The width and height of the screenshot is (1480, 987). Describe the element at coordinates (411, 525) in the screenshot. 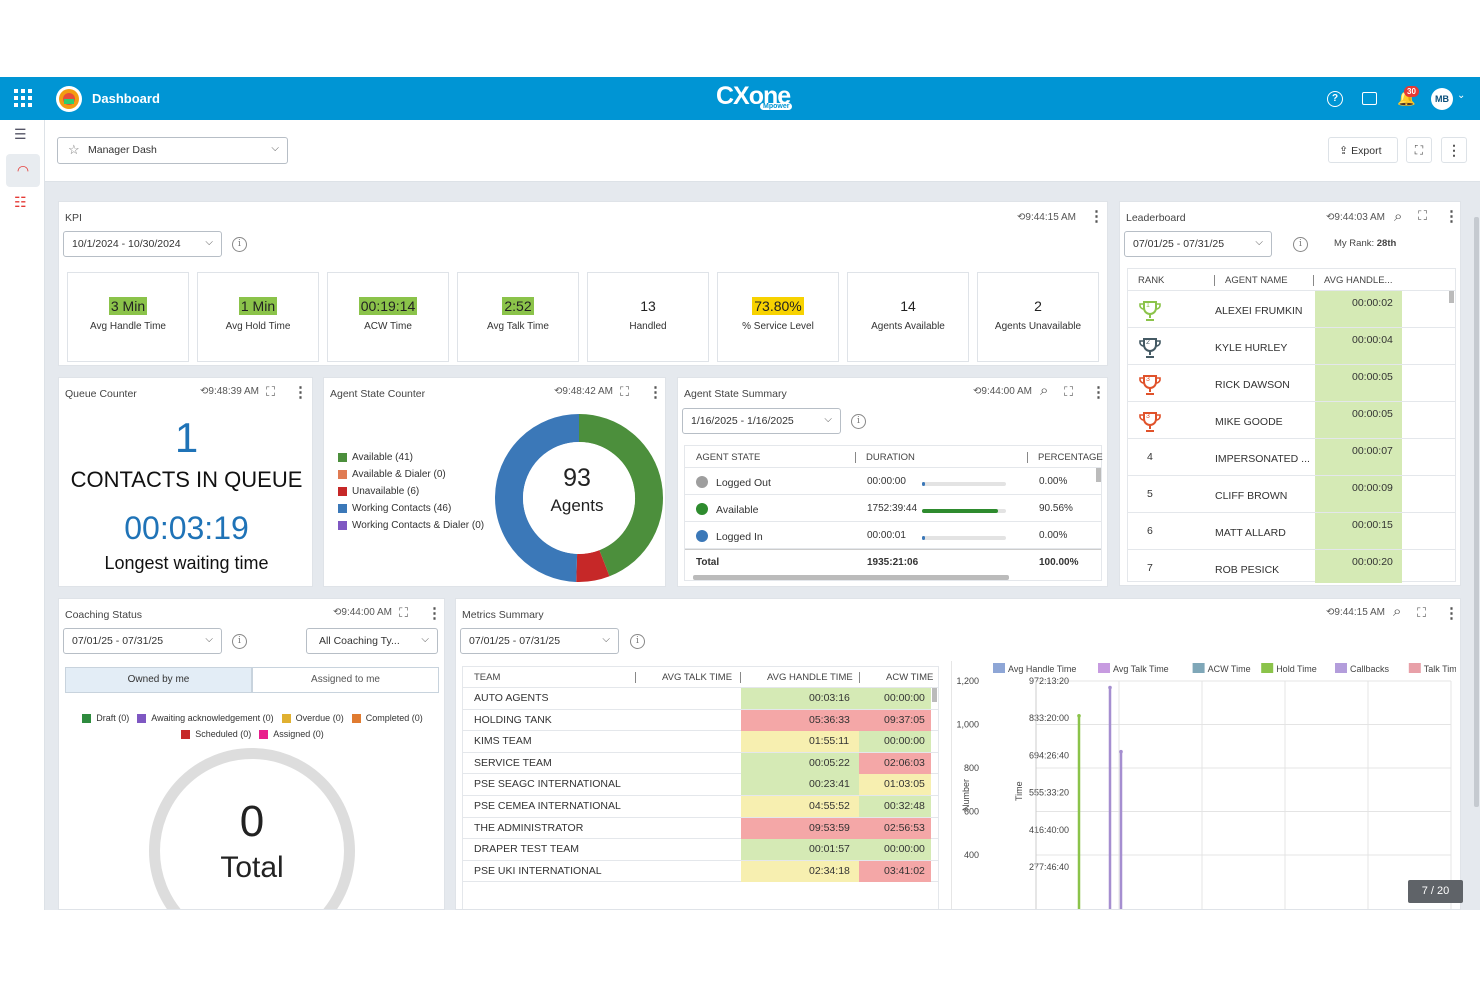

I see `legend-item: Working Contacts & Dialer (0)` at that location.